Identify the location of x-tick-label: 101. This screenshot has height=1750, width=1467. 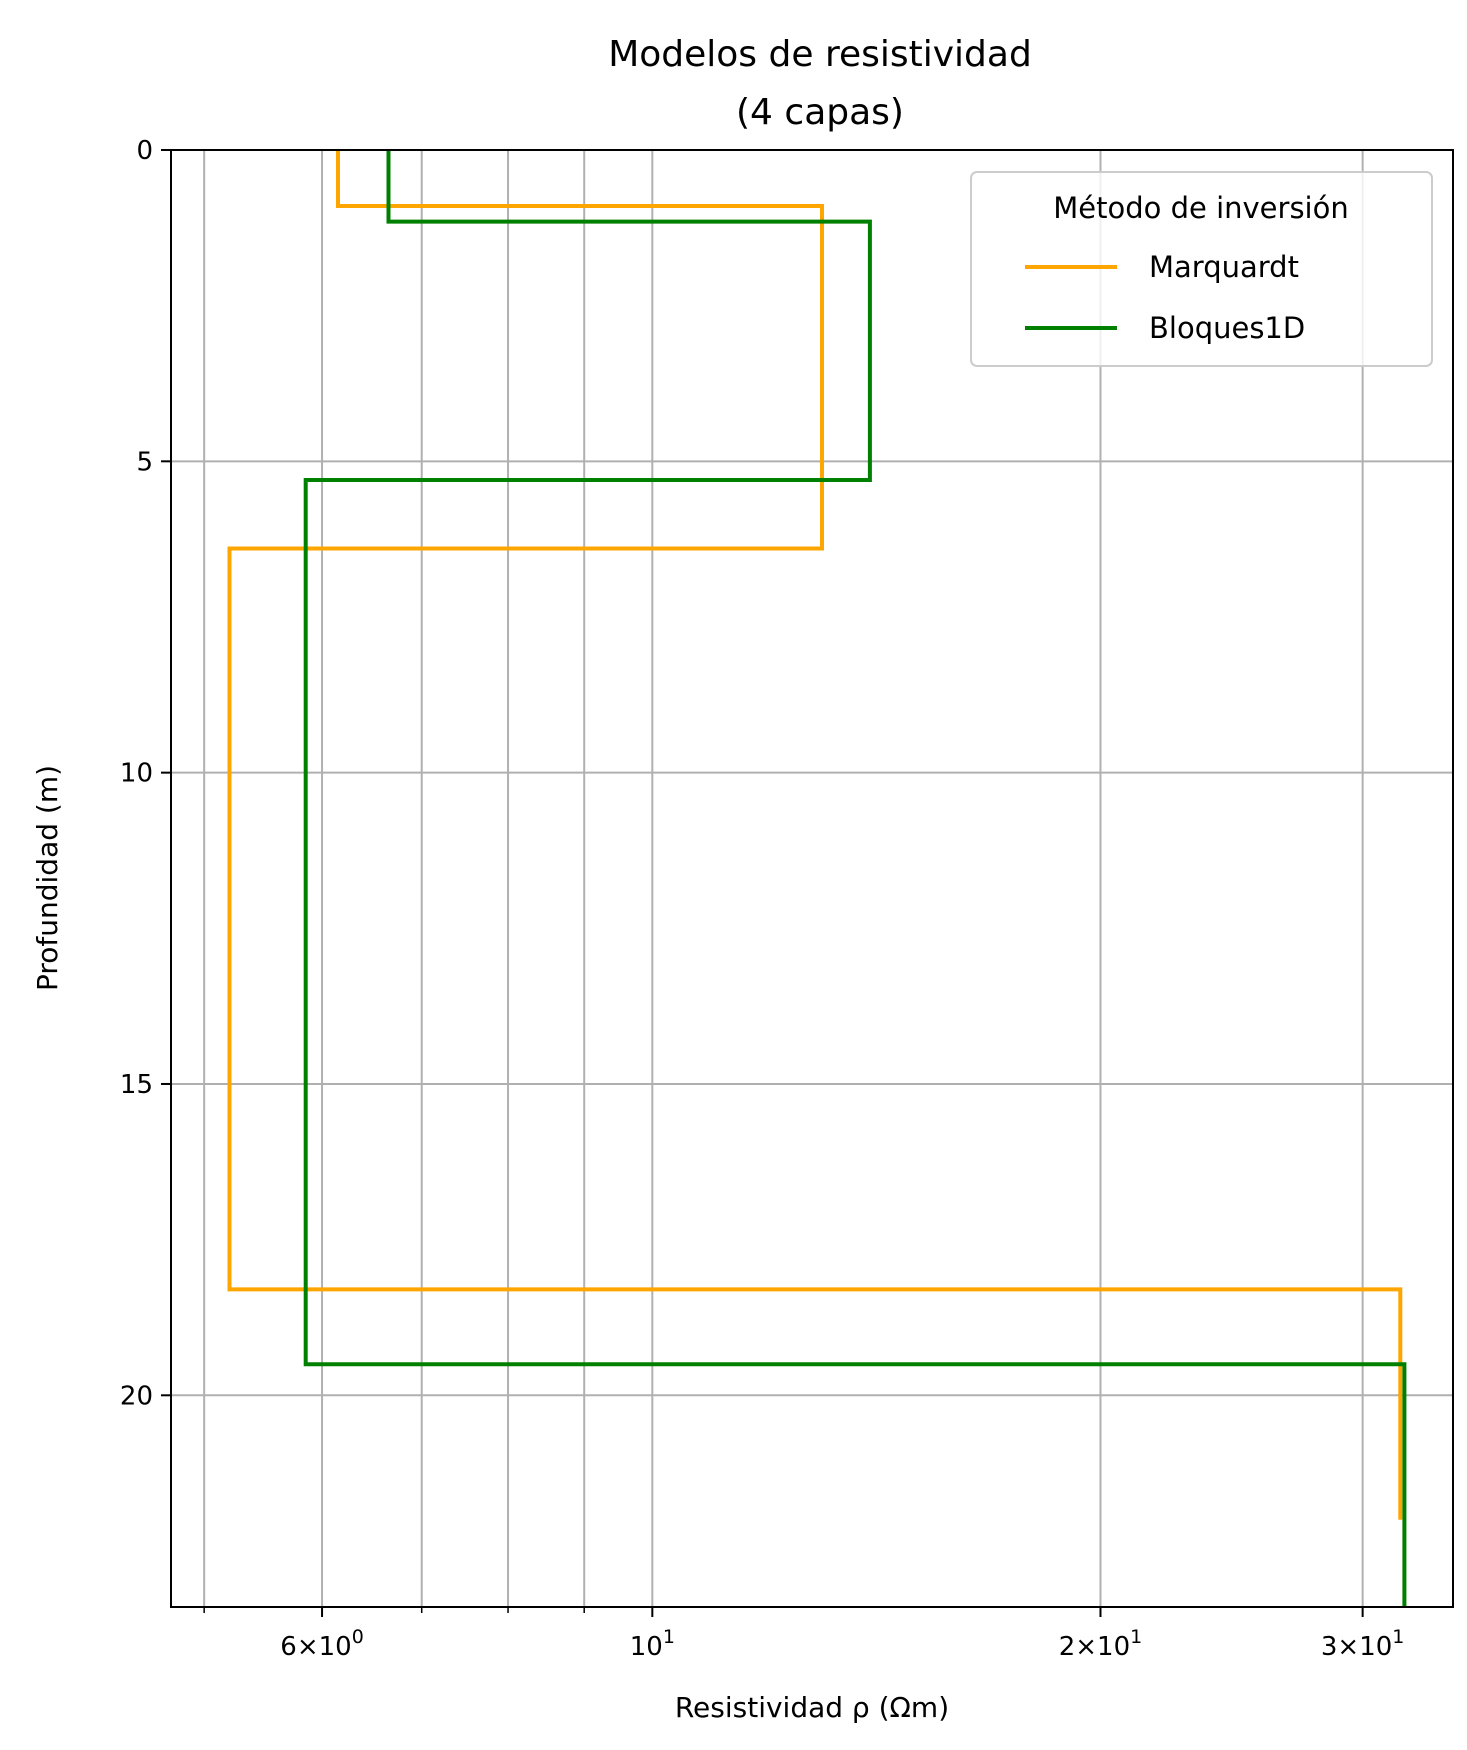
(652, 1644).